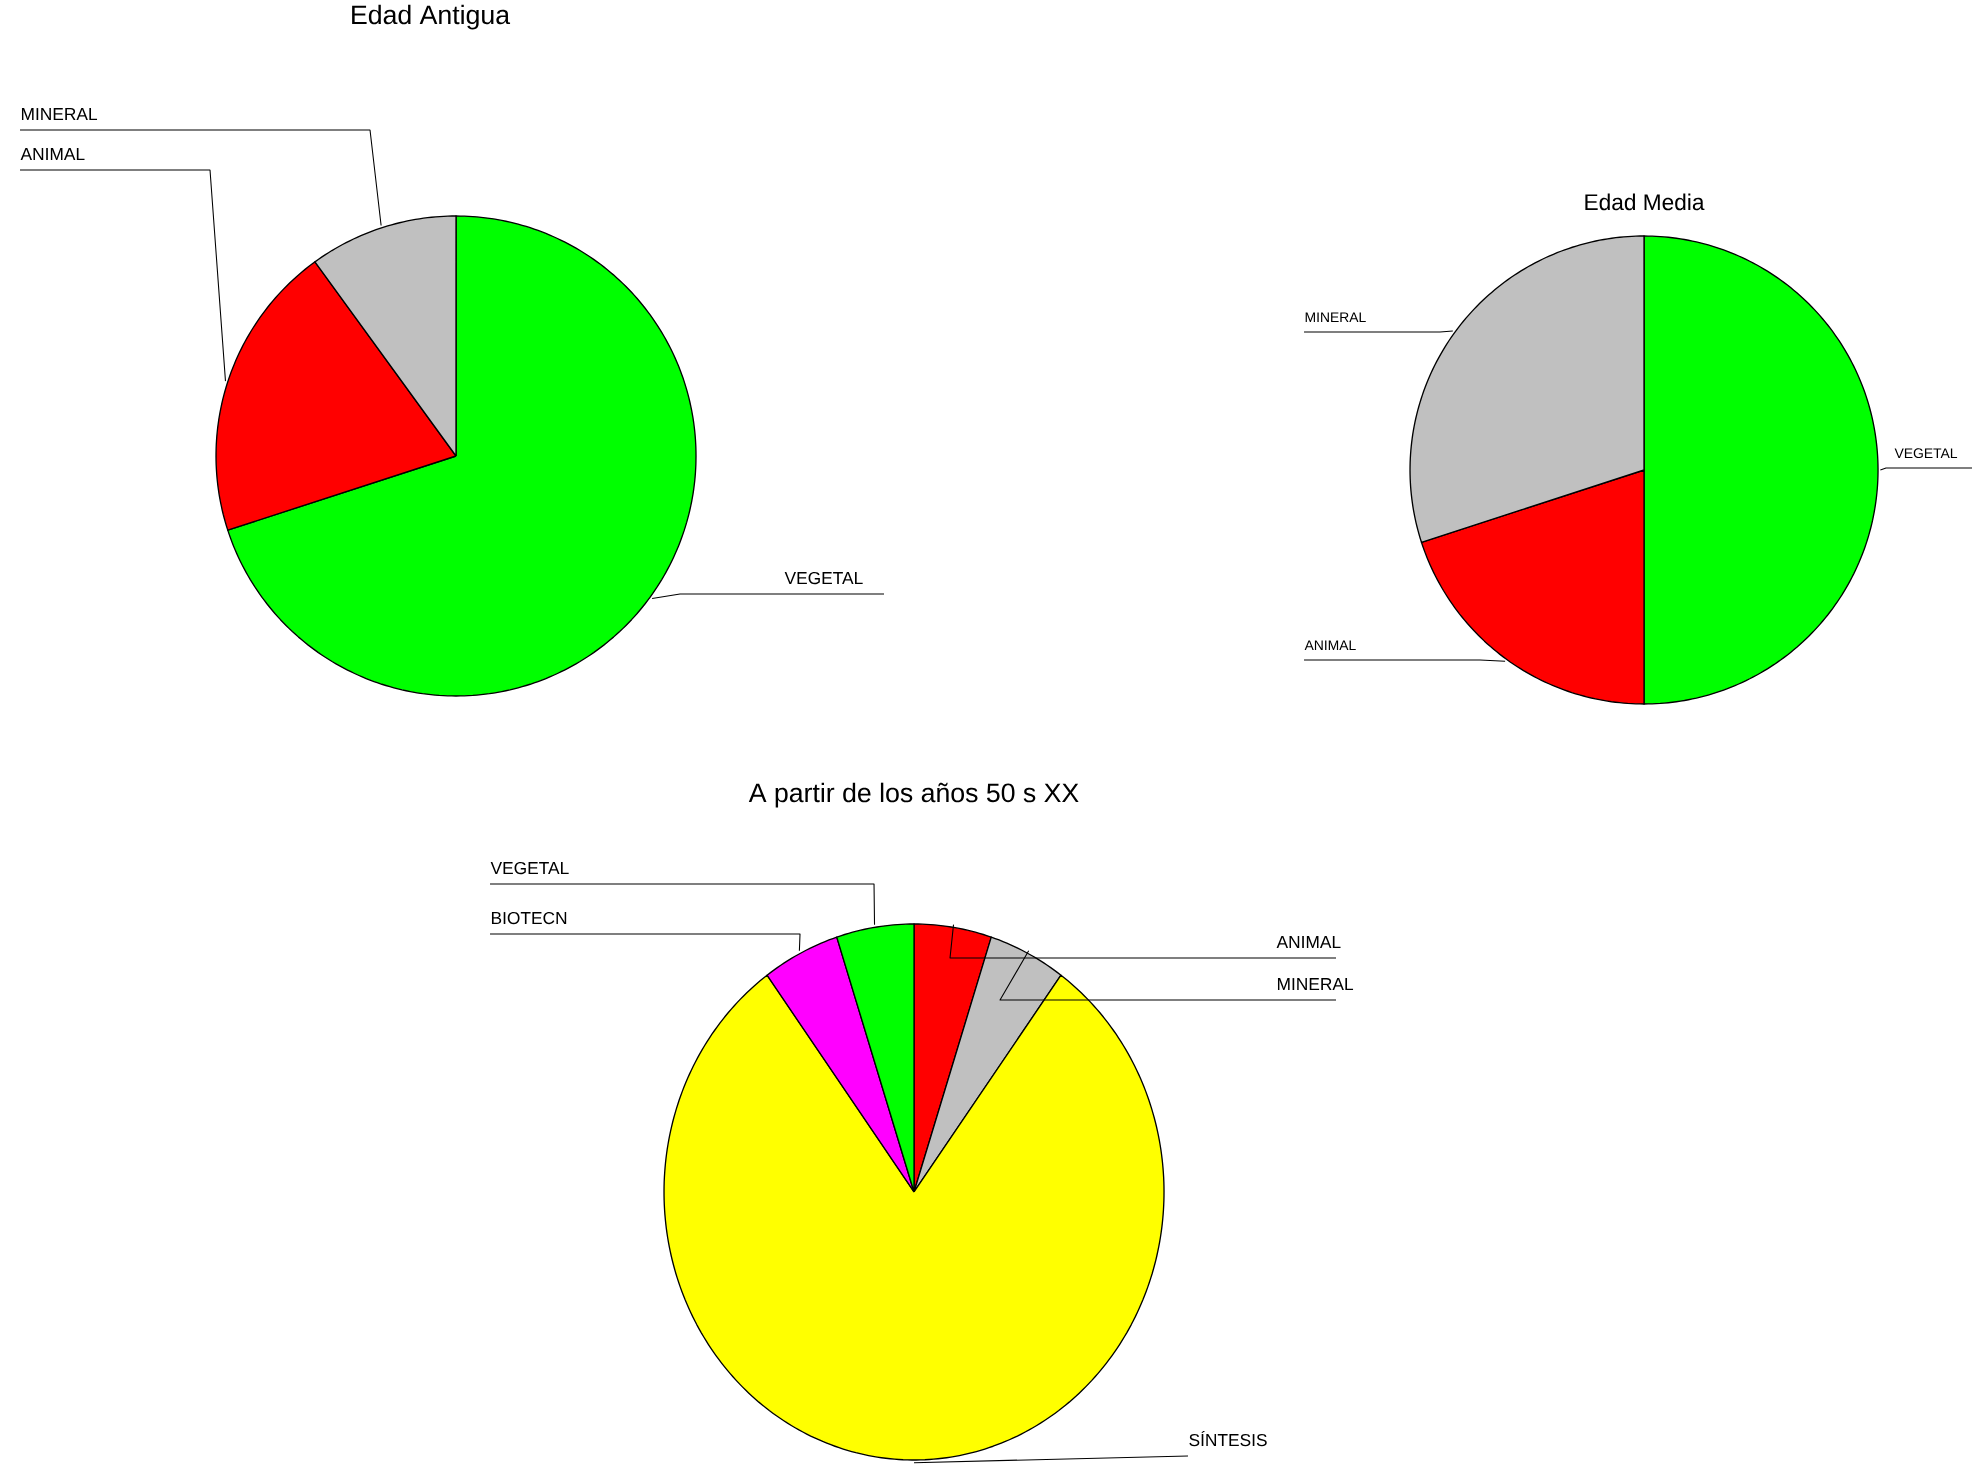 Image resolution: width=1974 pixels, height=1466 pixels. I want to click on chart-title: A partir de los años 50 s XX, so click(913, 795).